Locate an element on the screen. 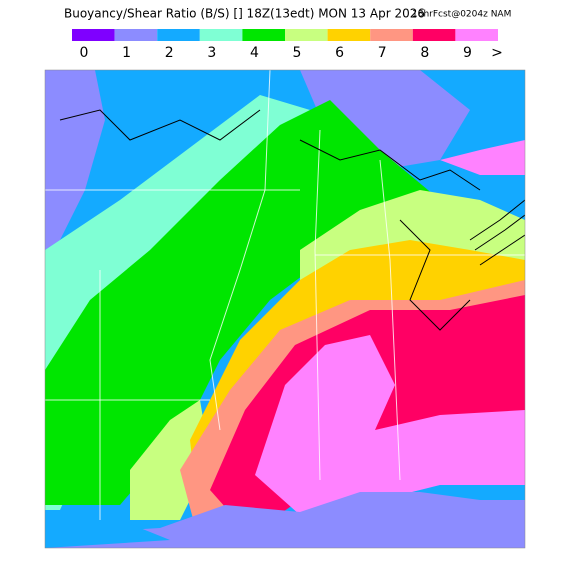 The width and height of the screenshot is (572, 572). subtitle: 18hrFcst@0204z NAM is located at coordinates (461, 15).